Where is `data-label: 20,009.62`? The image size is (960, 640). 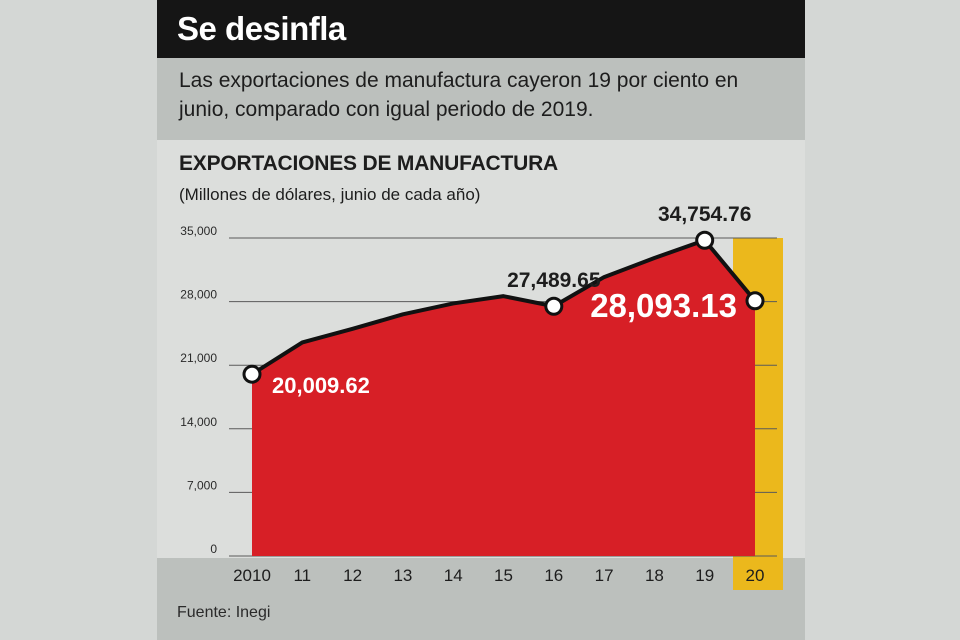 data-label: 20,009.62 is located at coordinates (321, 385).